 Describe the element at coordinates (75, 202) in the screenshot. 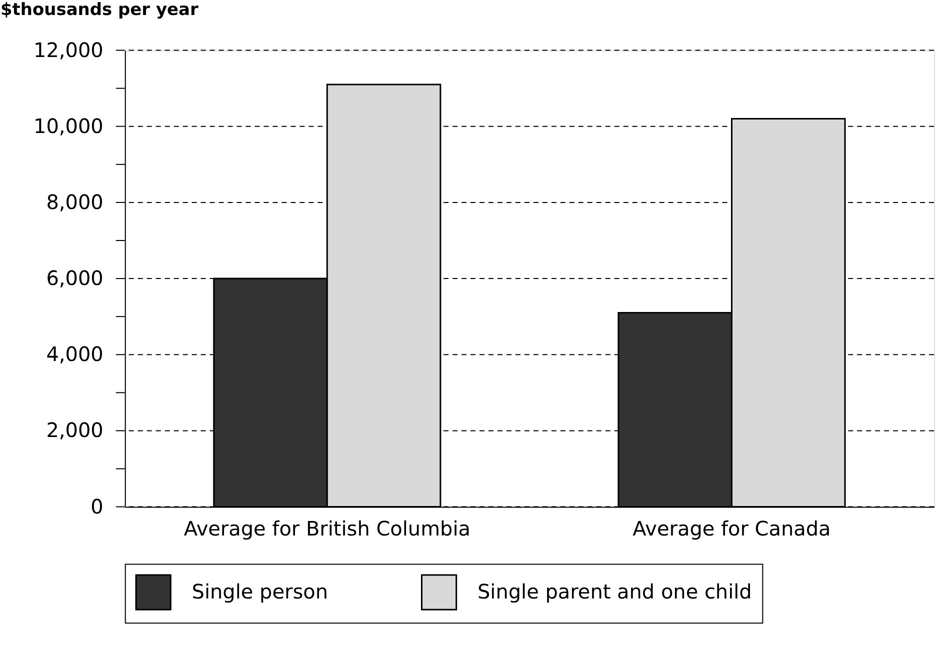

I see `y-tick-label: 8,000` at that location.